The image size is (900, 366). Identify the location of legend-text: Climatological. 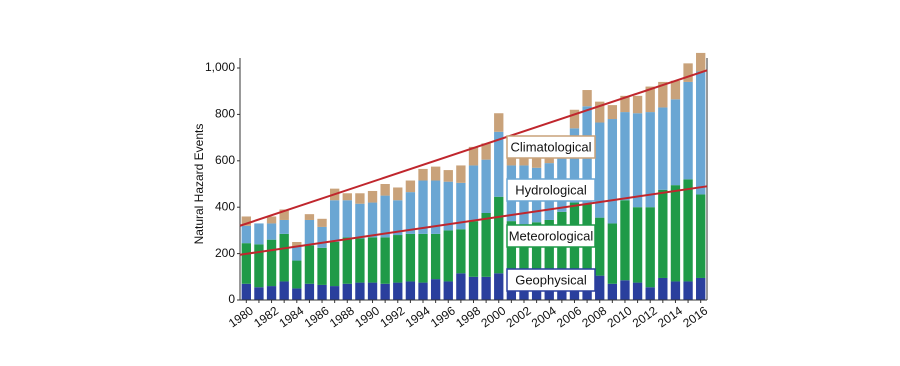
(551, 146).